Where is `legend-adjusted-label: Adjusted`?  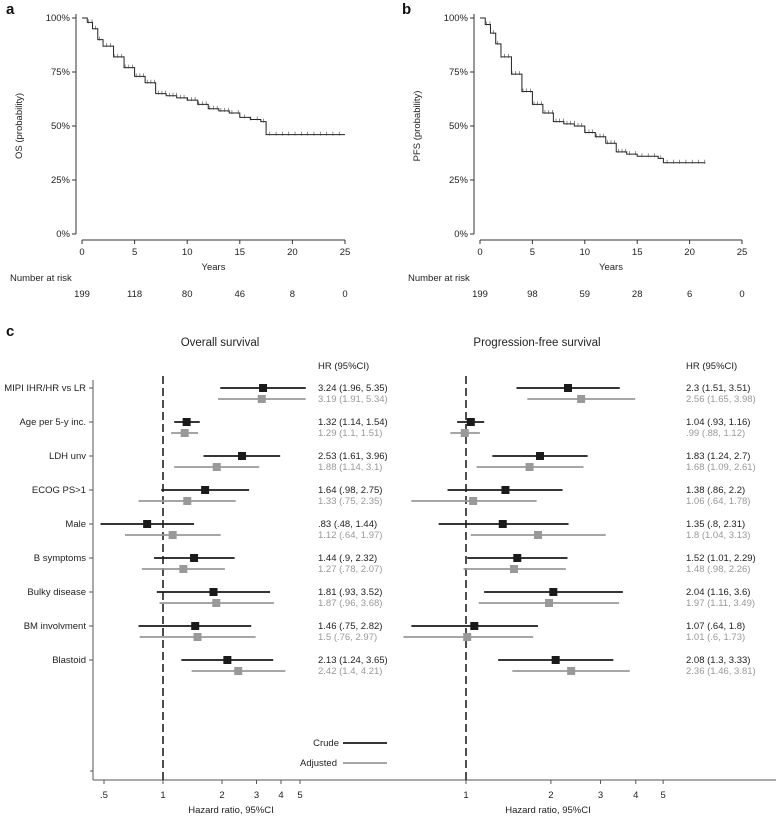 legend-adjusted-label: Adjusted is located at coordinates (318, 763).